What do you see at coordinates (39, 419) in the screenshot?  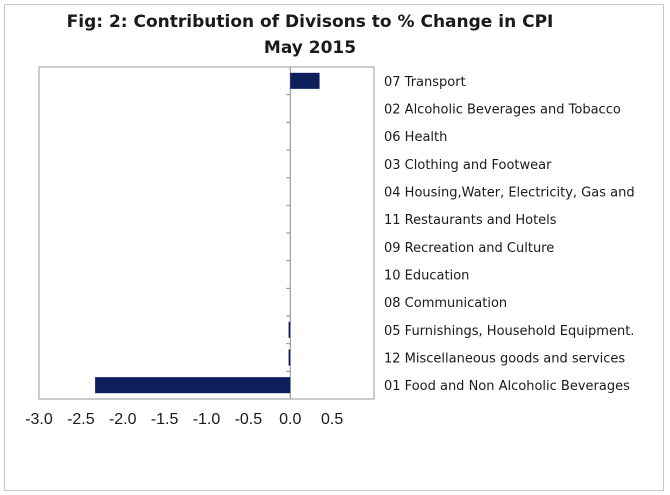 I see `x-tick-label: -3.0` at bounding box center [39, 419].